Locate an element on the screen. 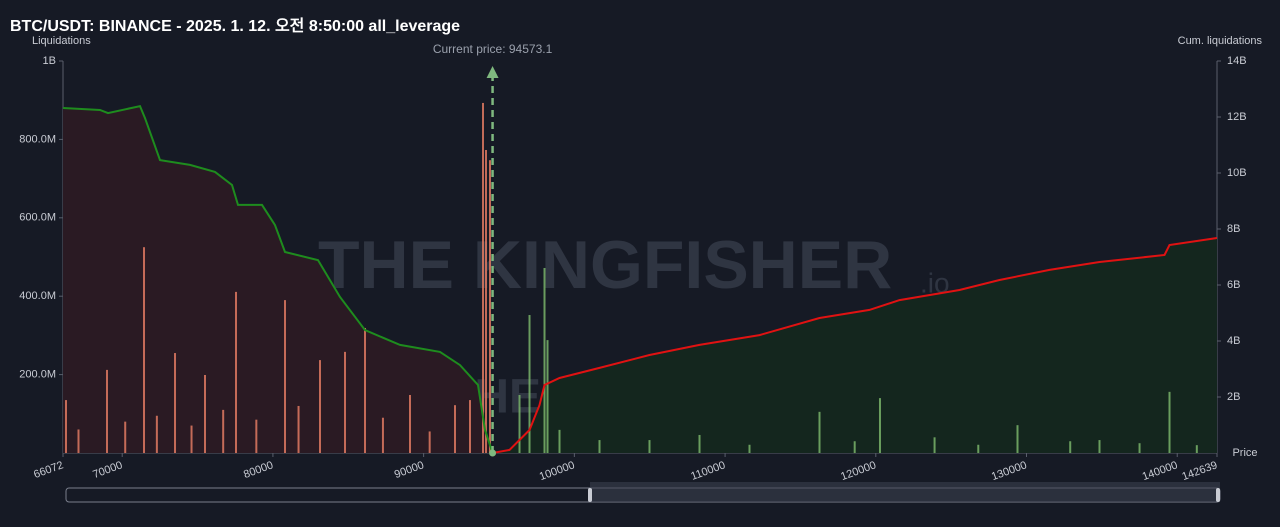 This screenshot has width=1280, height=527. scrollbar is located at coordinates (643, 492).